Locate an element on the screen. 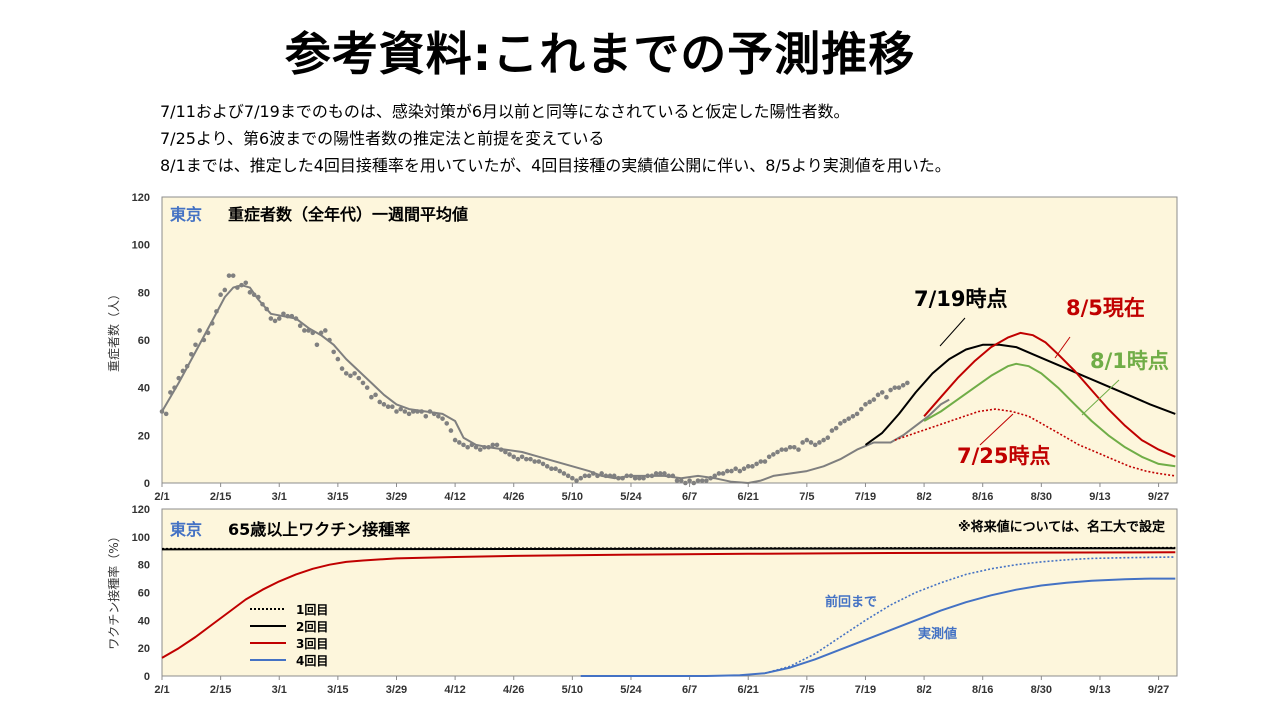 This screenshot has width=1280, height=720. x-tick-label: 6/7 is located at coordinates (689, 497).